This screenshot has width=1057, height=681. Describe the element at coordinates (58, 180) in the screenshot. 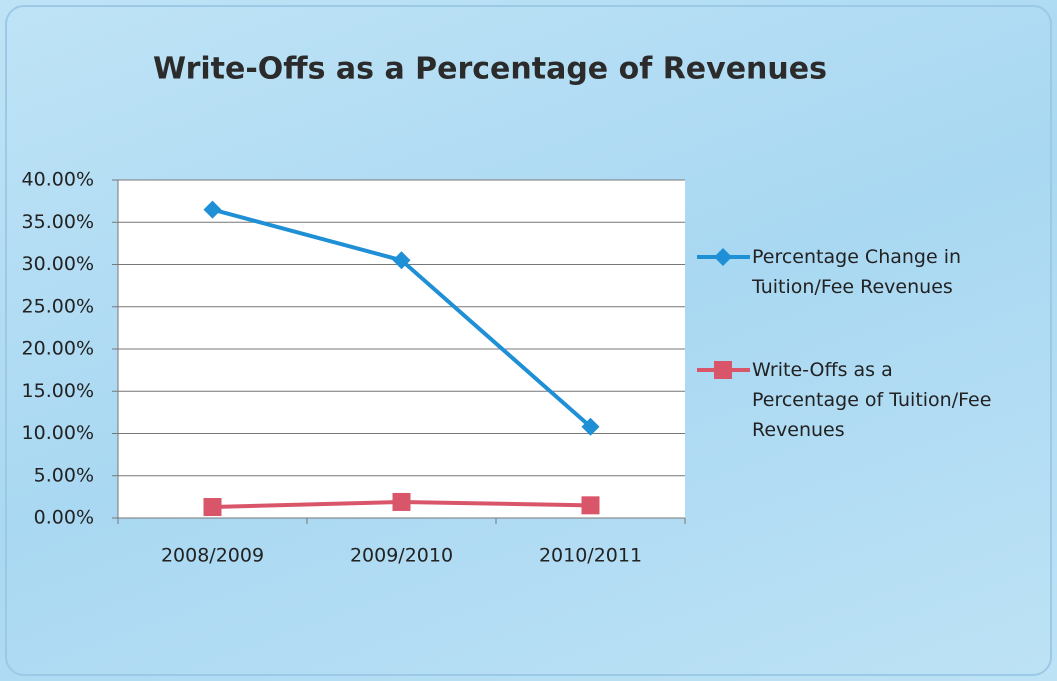

I see `y-tick-label: 40.00%` at that location.